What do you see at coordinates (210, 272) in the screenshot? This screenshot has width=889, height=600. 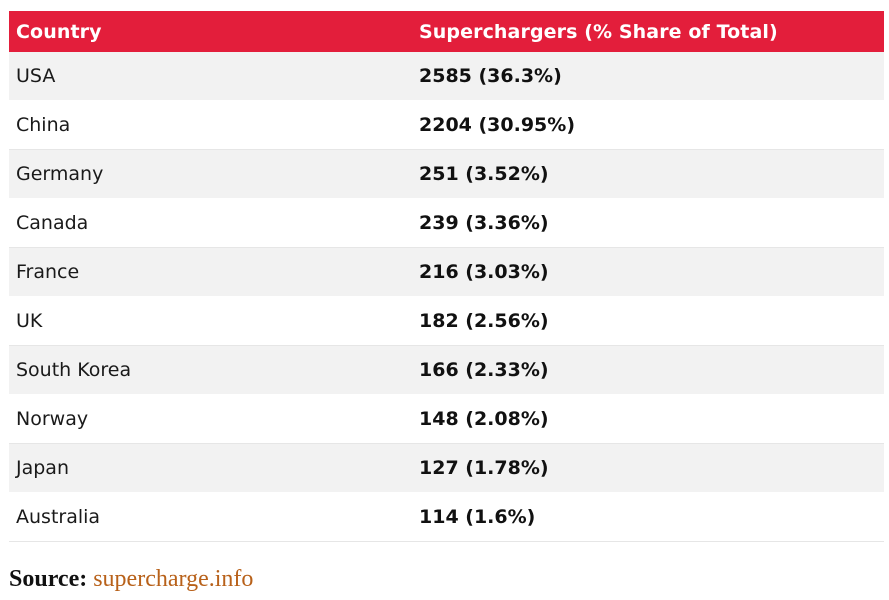 I see `country-cell: France` at bounding box center [210, 272].